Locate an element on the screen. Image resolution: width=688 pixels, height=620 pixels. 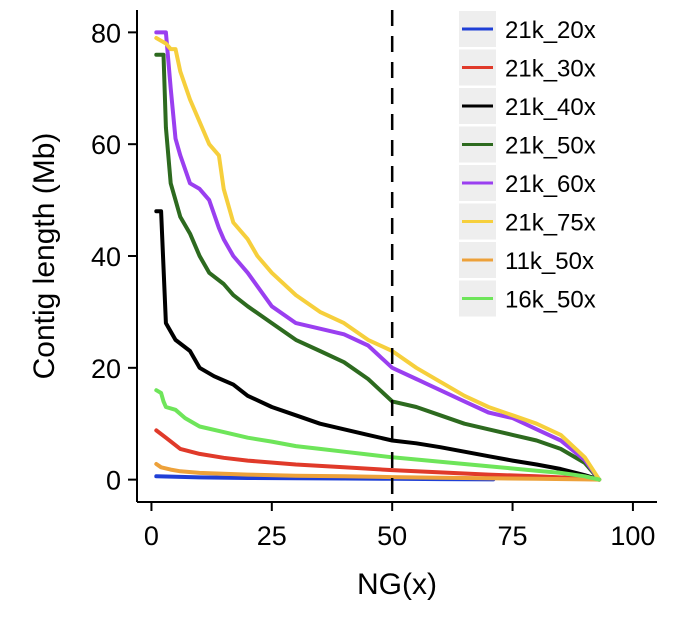
legend-label-21k_40x: 21k_40x is located at coordinates (550, 107).